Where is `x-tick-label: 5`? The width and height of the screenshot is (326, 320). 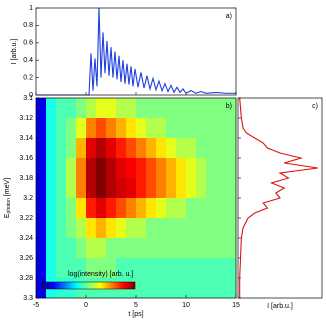
x-tick-label: 5 is located at coordinates (136, 305).